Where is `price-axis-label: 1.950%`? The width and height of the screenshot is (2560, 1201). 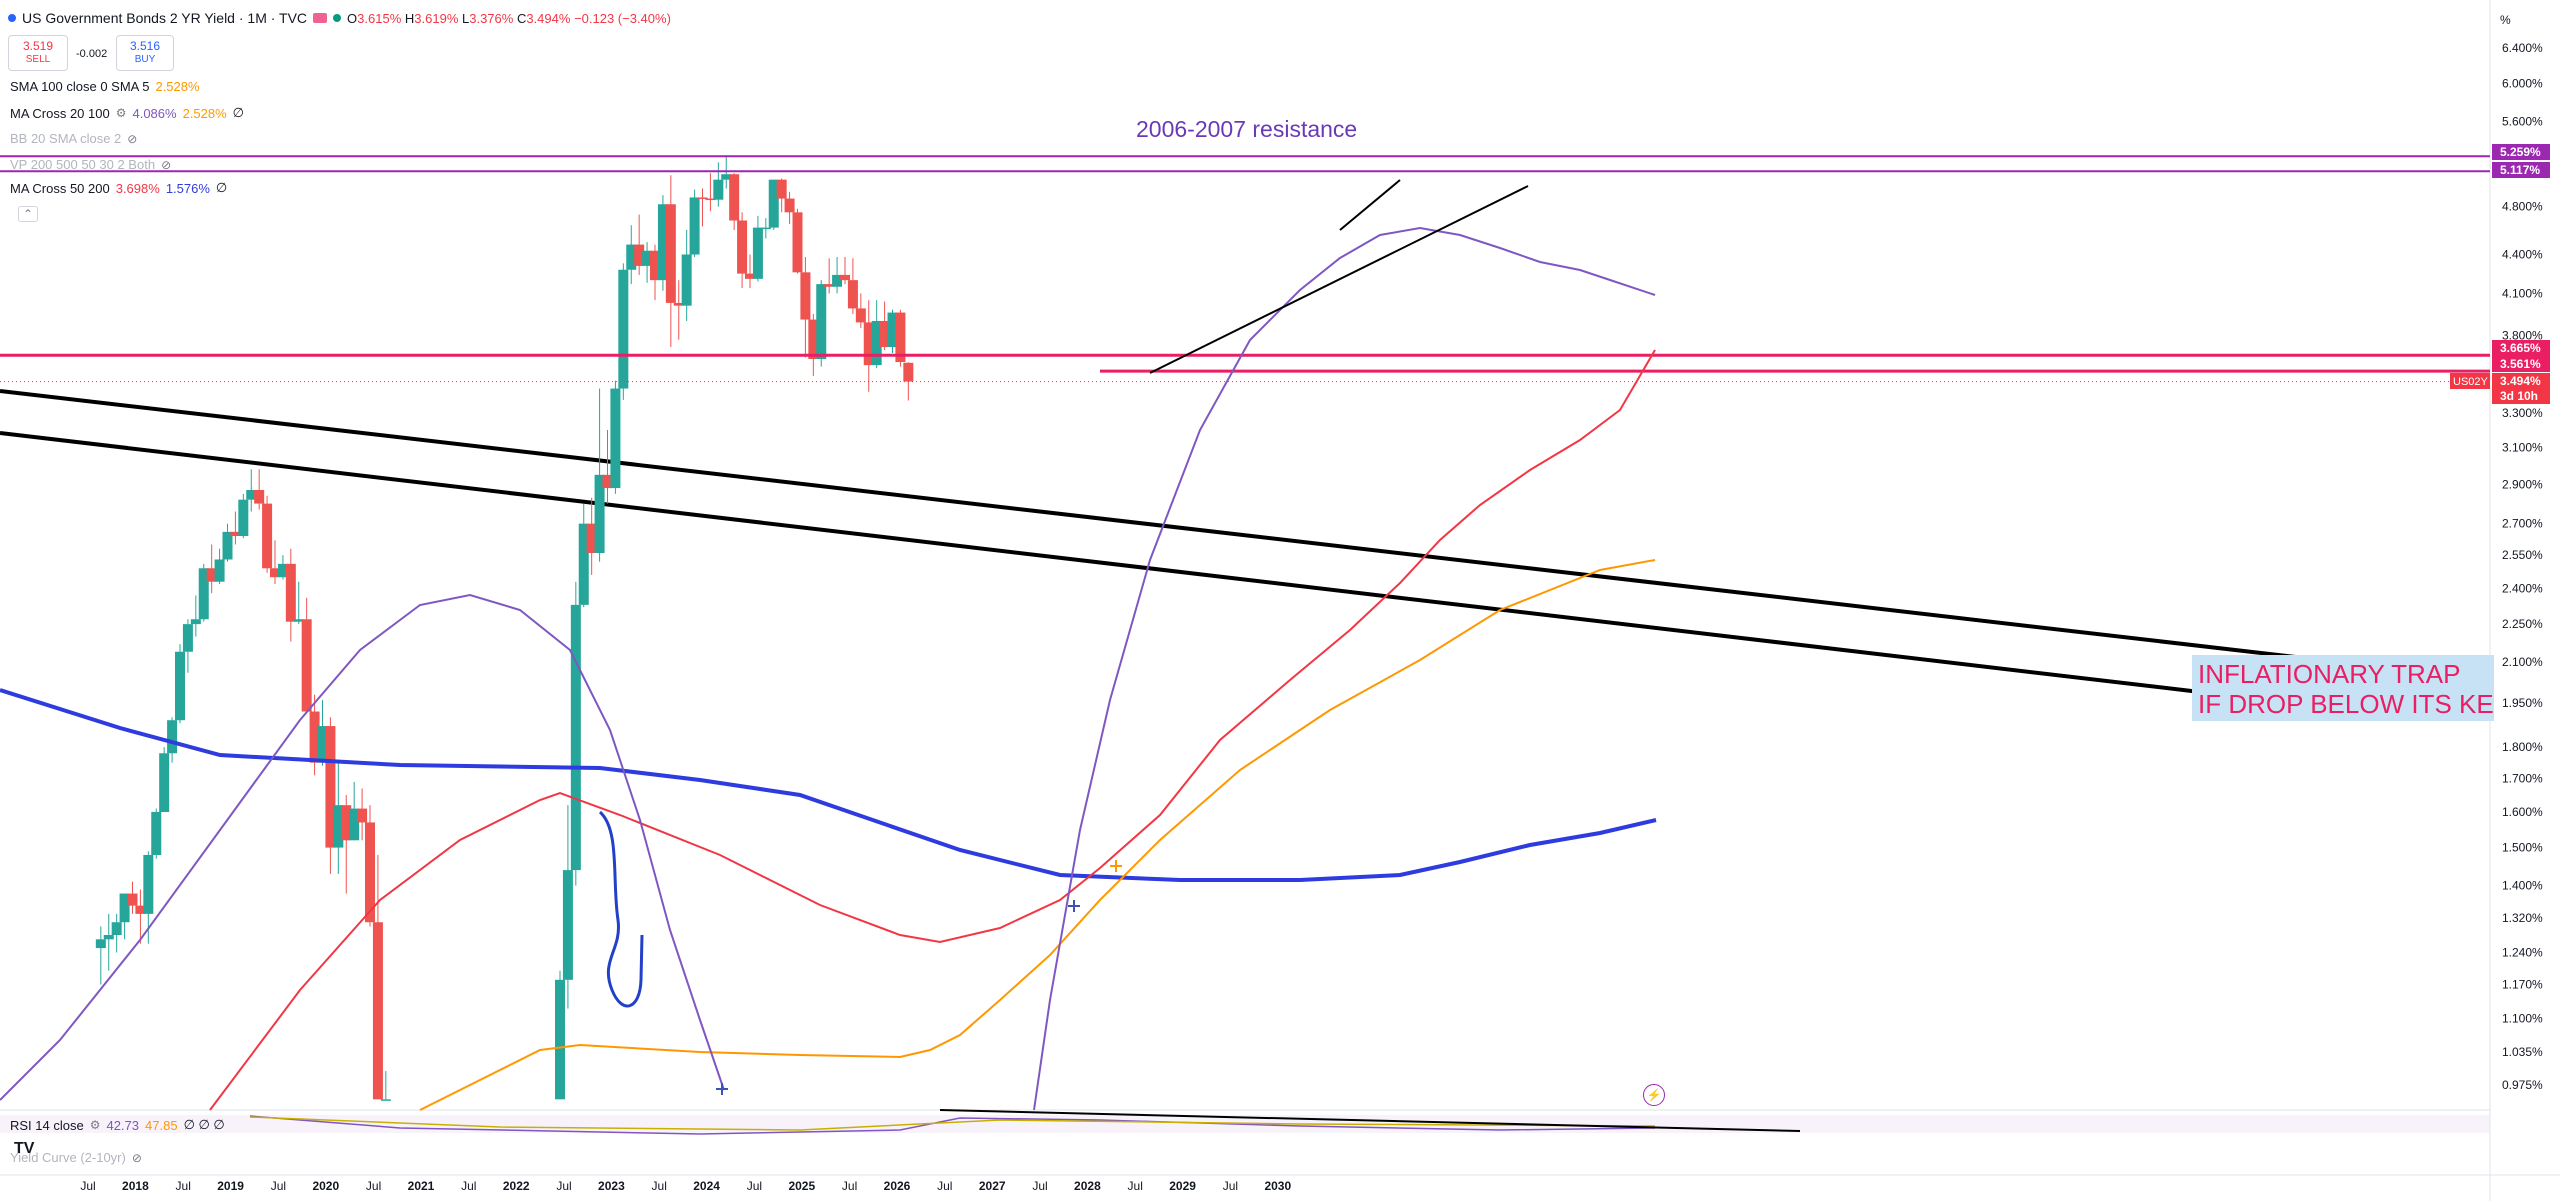
price-axis-label: 1.950% is located at coordinates (2522, 703).